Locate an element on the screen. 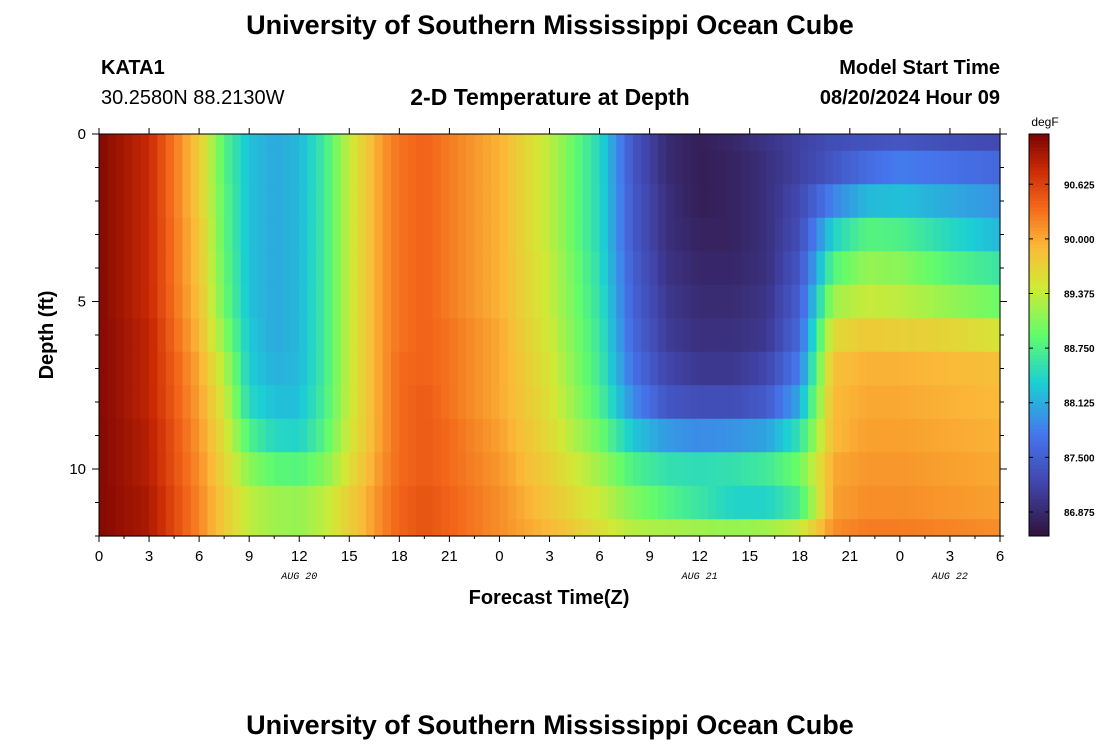  colorbar-tick-label: 88.125 is located at coordinates (1079, 404).